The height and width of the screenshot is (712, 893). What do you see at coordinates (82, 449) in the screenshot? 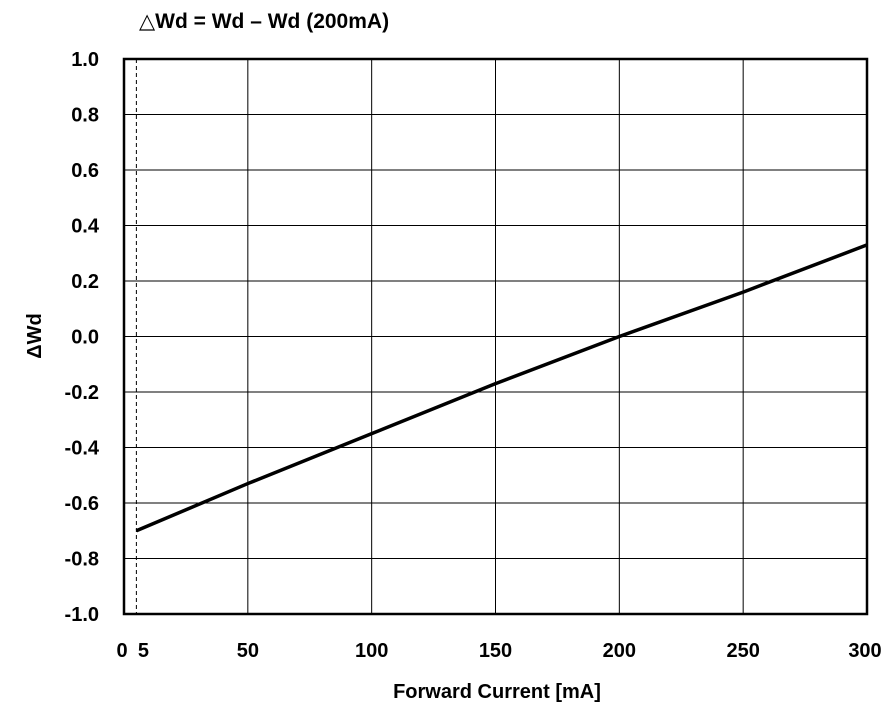
I see `y-tick-label: -0.4` at bounding box center [82, 449].